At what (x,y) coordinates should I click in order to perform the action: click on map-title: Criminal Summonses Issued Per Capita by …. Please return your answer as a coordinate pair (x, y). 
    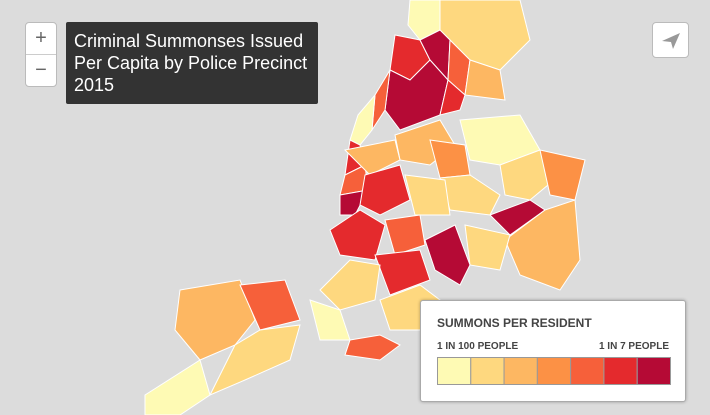
    Looking at the image, I should click on (192, 63).